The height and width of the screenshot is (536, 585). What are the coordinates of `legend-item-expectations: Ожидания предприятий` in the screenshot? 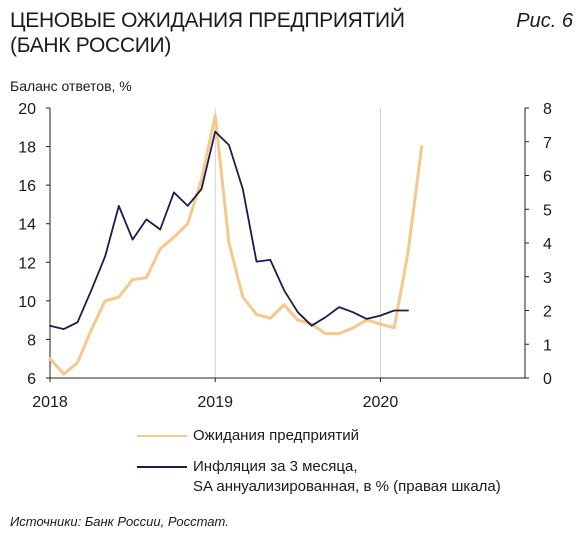 It's located at (248, 436).